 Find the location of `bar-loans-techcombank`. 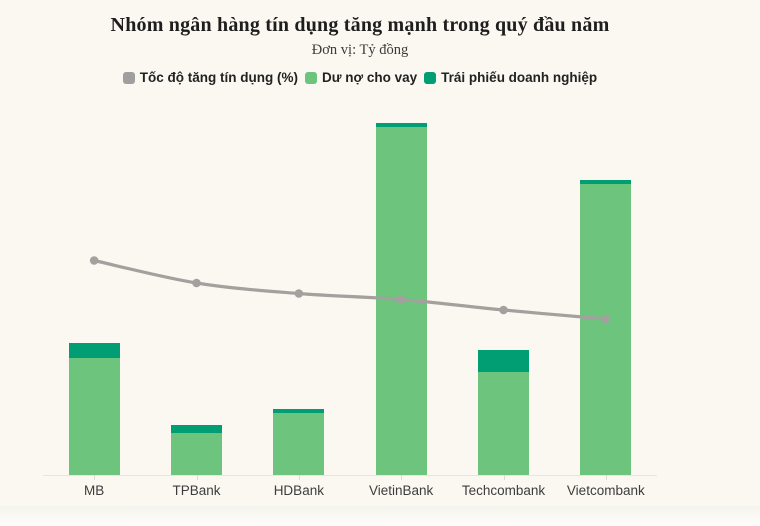

bar-loans-techcombank is located at coordinates (503, 423).